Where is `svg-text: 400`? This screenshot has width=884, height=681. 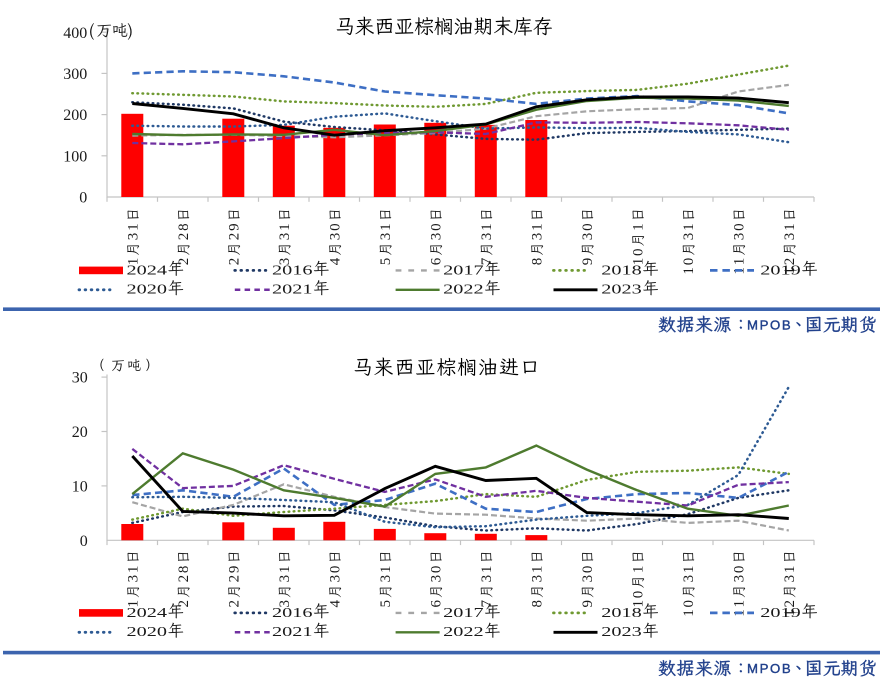 svg-text: 400 is located at coordinates (75, 33).